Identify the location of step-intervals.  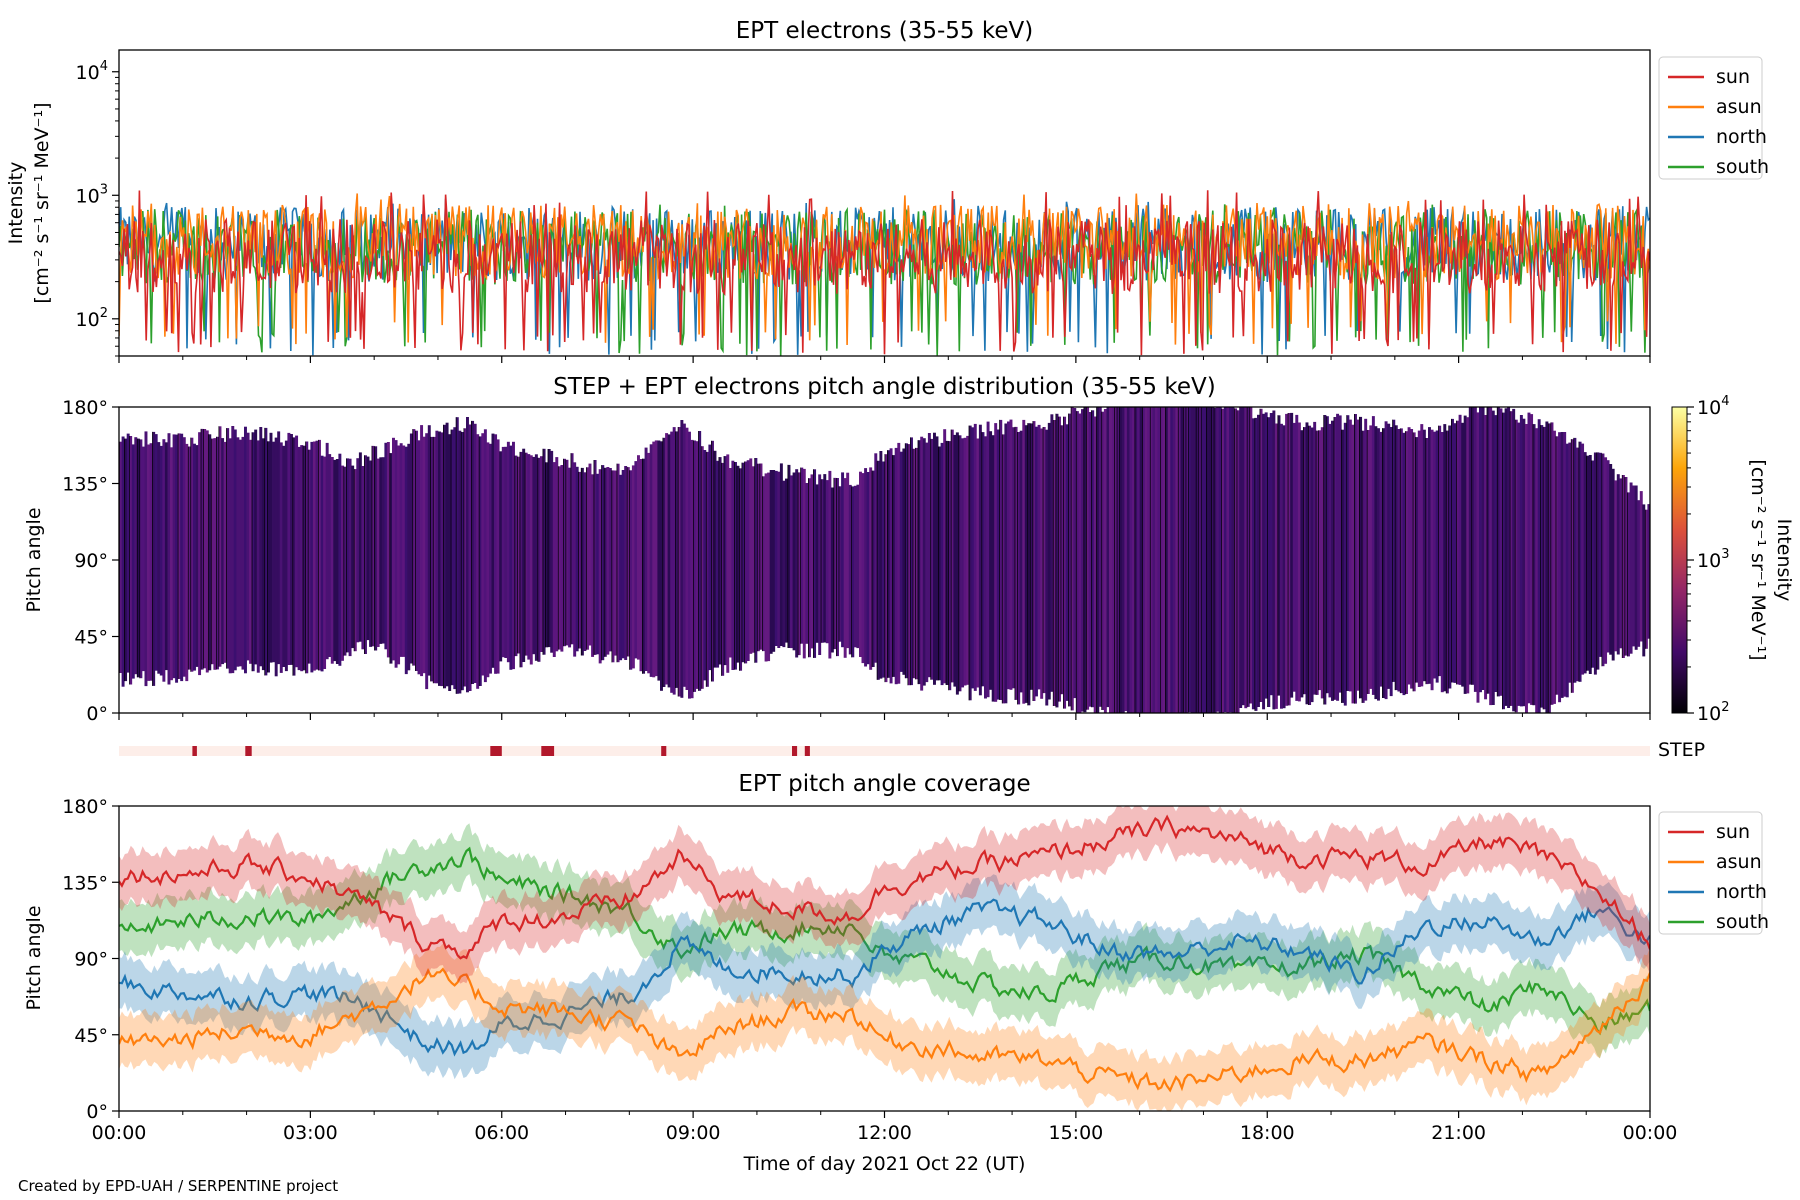
(501, 751).